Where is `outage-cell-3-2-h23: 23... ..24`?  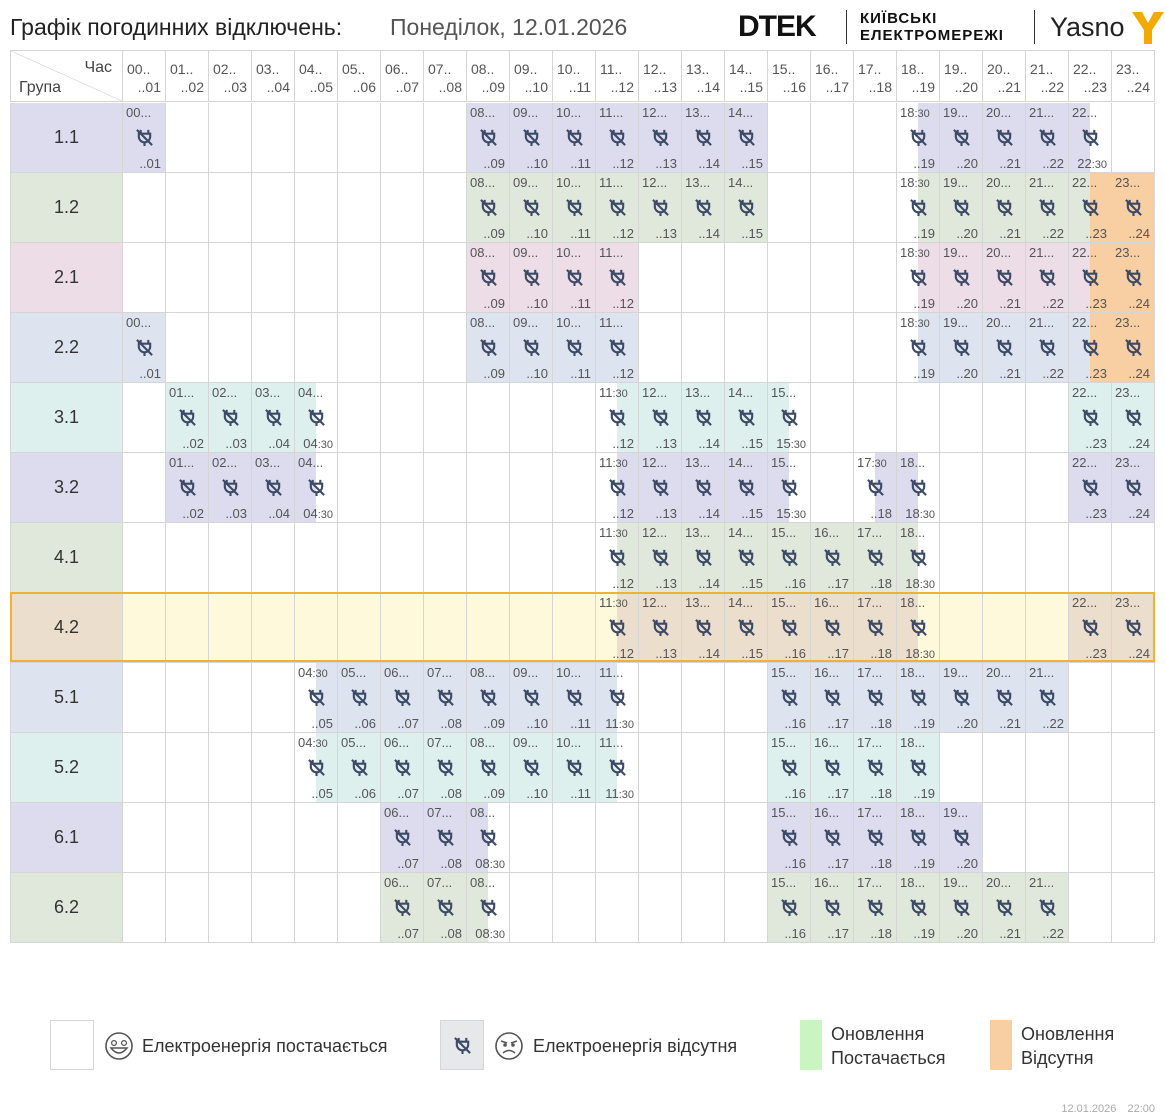
outage-cell-3-2-h23: 23... ..24 is located at coordinates (1133, 488).